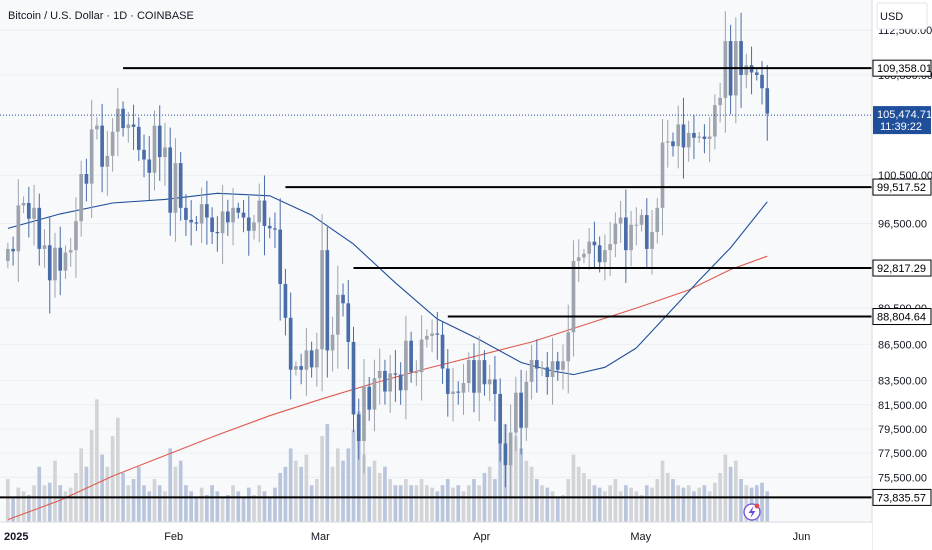 This screenshot has height=550, width=932. Describe the element at coordinates (640, 537) in the screenshot. I see `time-tick-label: May` at that location.